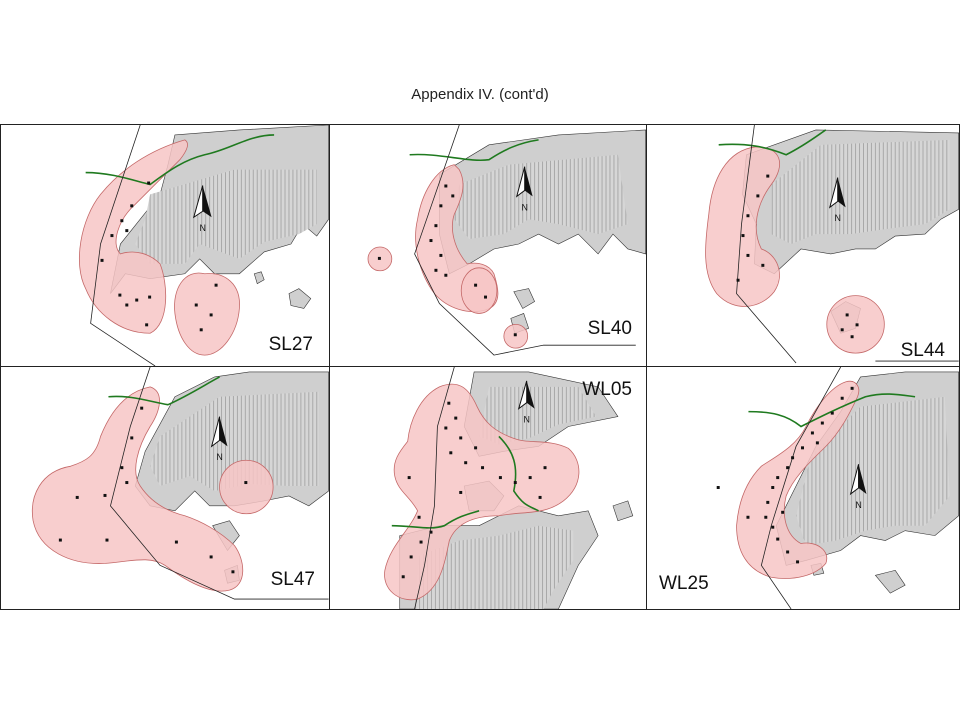  What do you see at coordinates (609, 328) in the screenshot?
I see `panel-label-sl40: SL40` at bounding box center [609, 328].